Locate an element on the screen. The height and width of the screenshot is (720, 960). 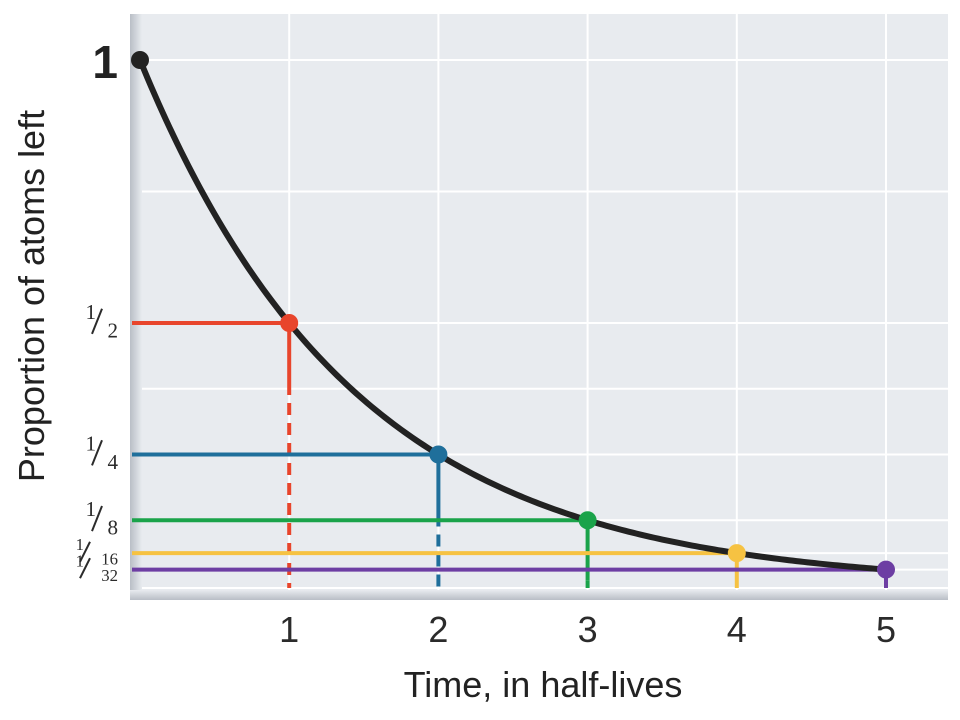
fraction-denominator: 4 is located at coordinates (112, 462).